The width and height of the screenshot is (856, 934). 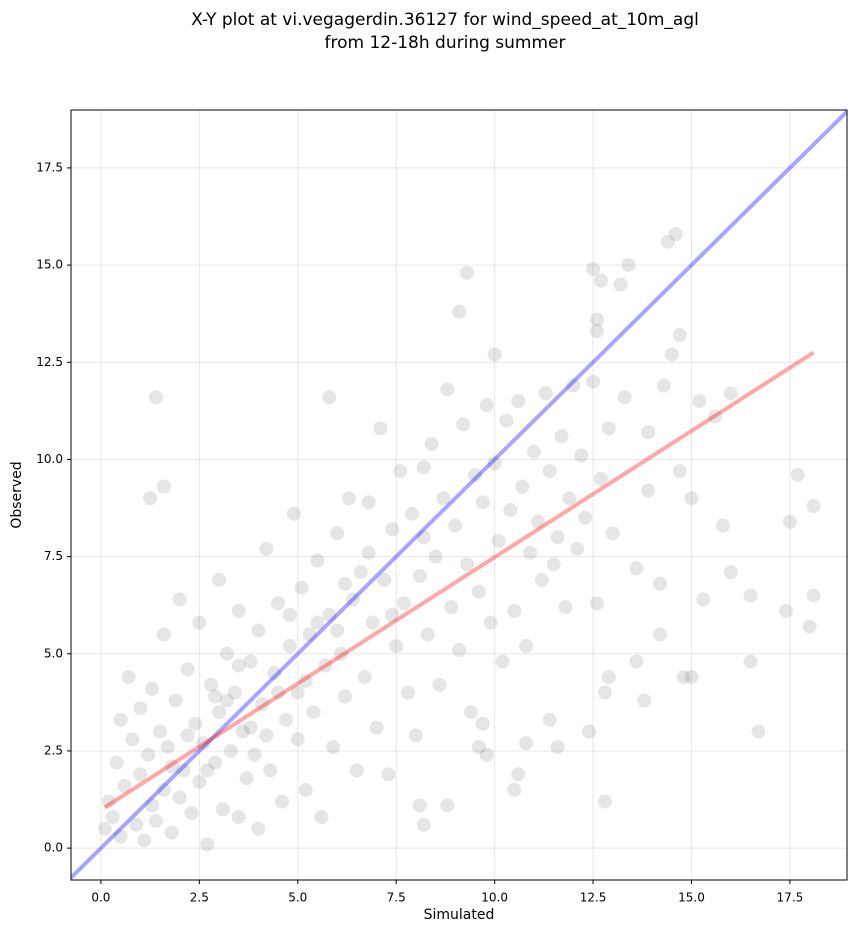 What do you see at coordinates (199, 898) in the screenshot?
I see `x-tick-label: 2.5` at bounding box center [199, 898].